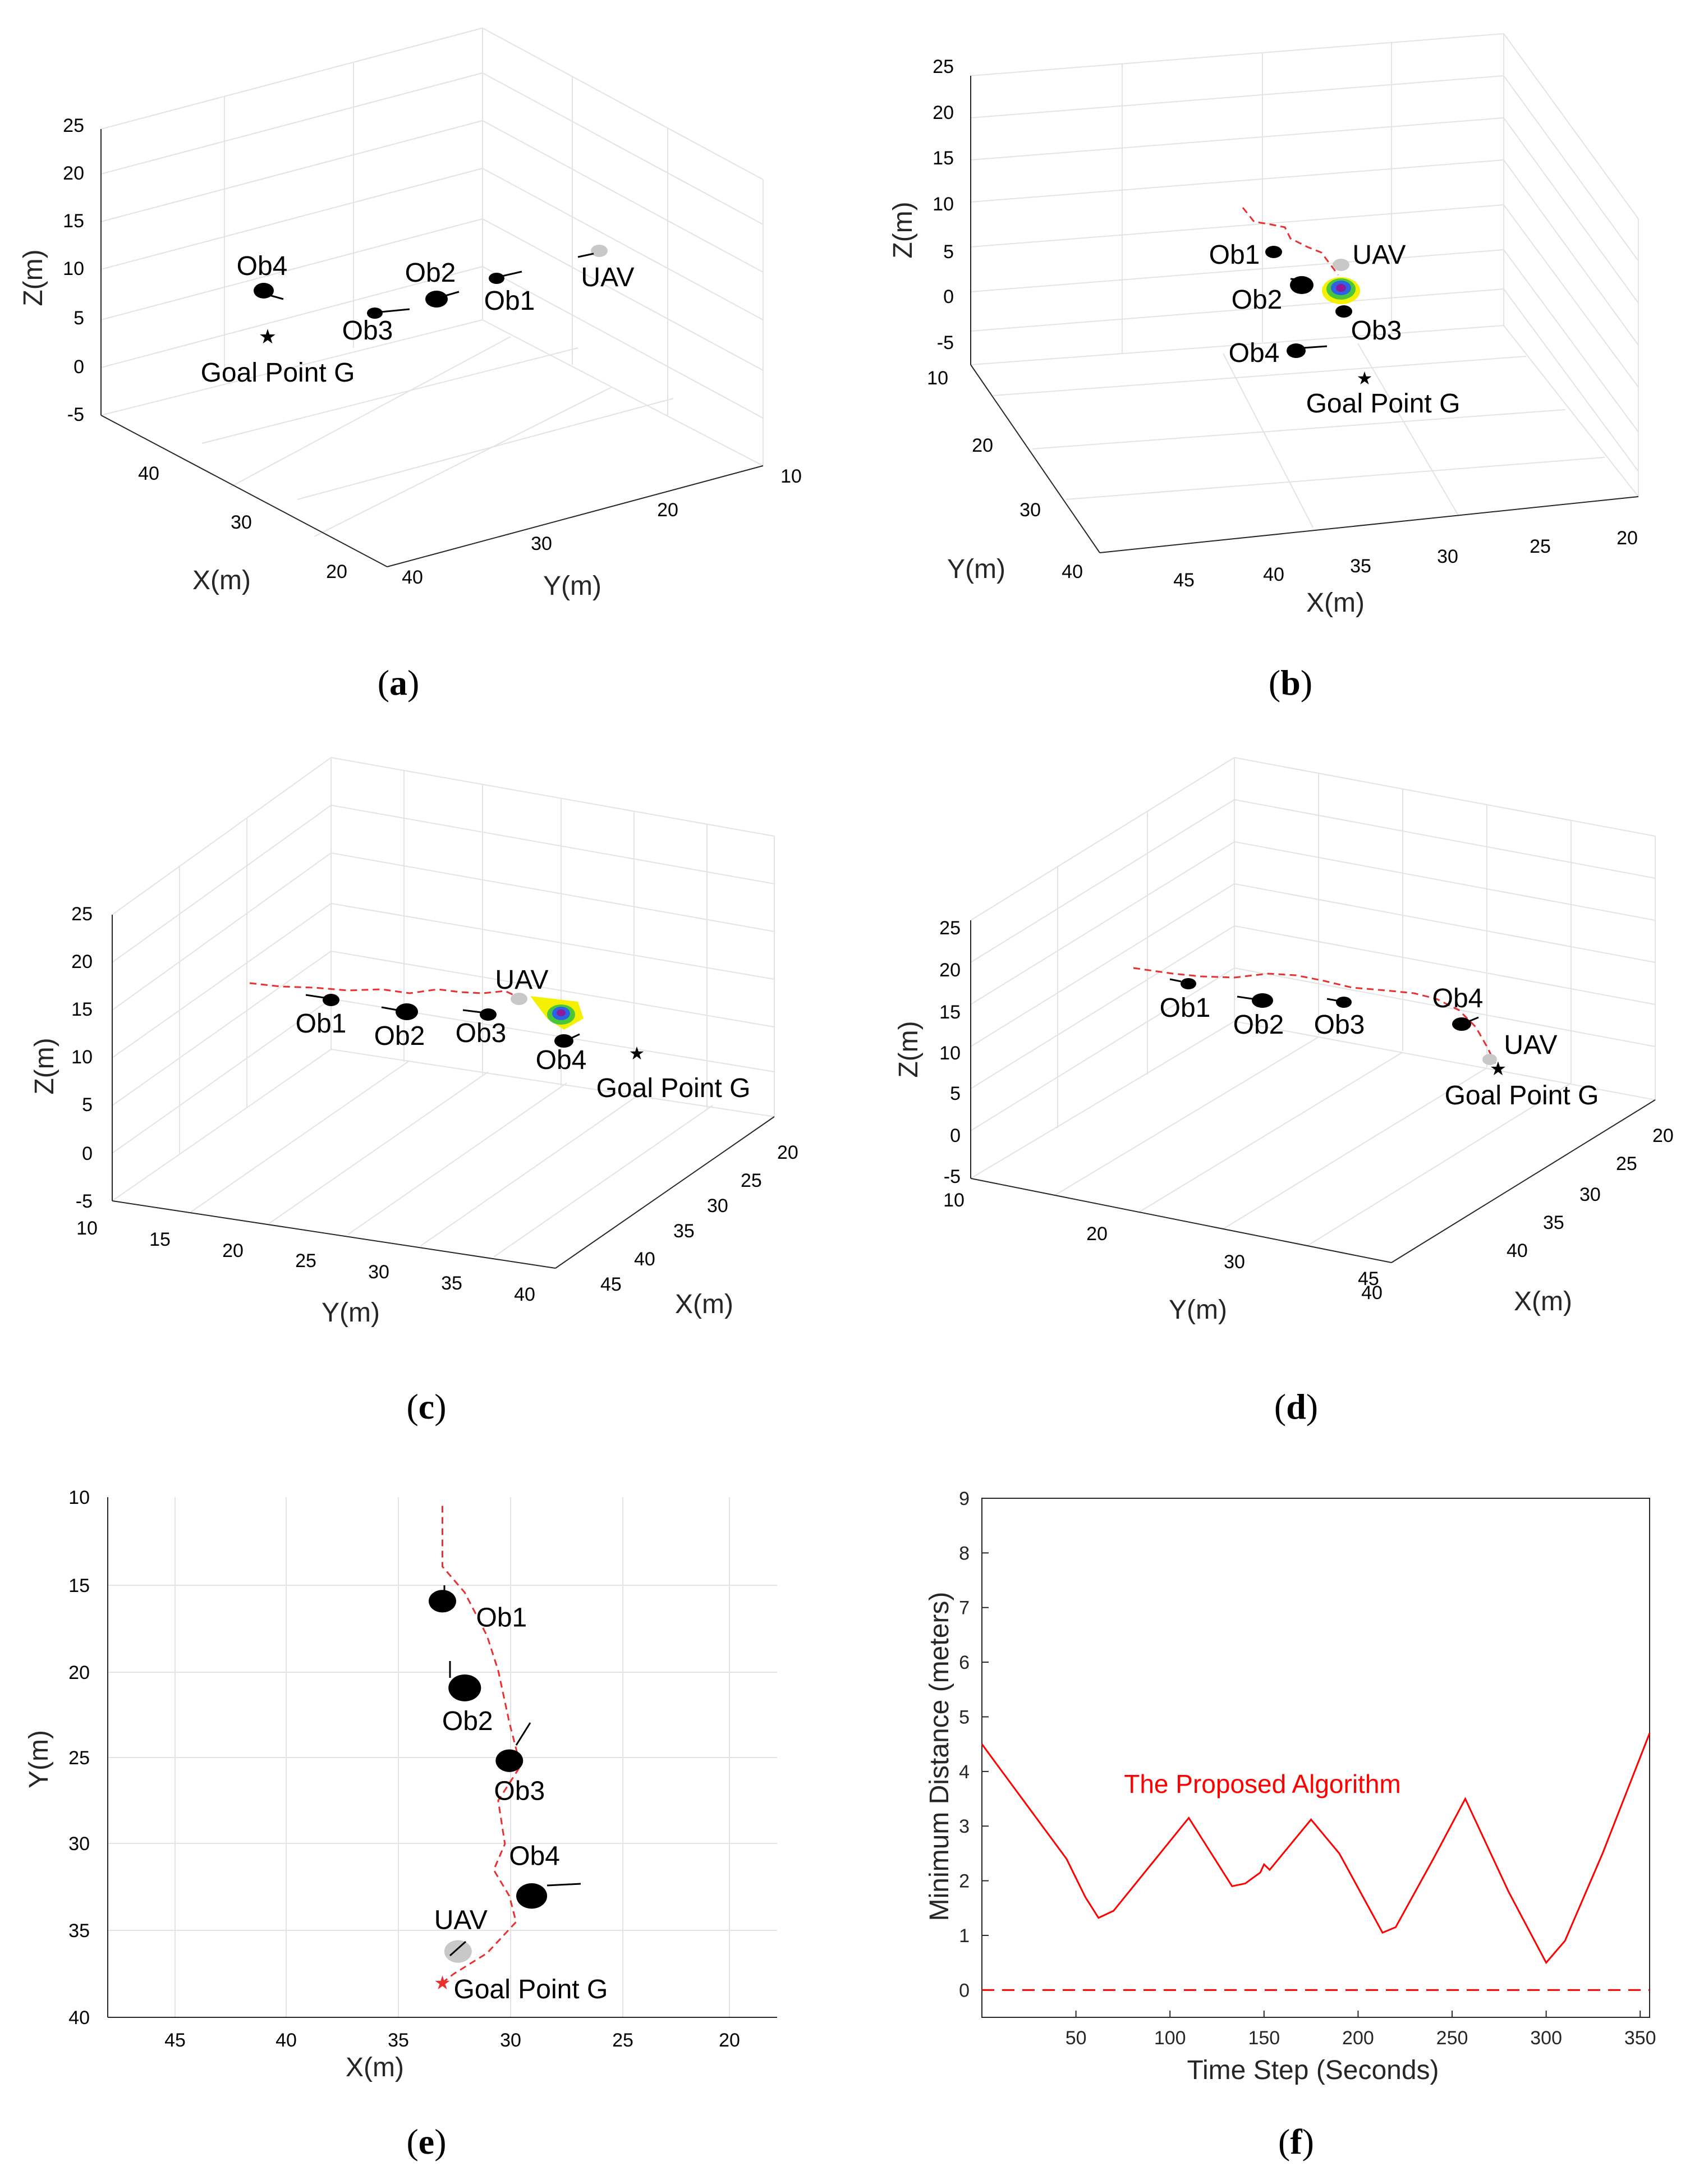 The width and height of the screenshot is (1690, 2184). Describe the element at coordinates (1005, 475) in the screenshot. I see `panel-b-y-ticks: 10 20 30 40` at that location.